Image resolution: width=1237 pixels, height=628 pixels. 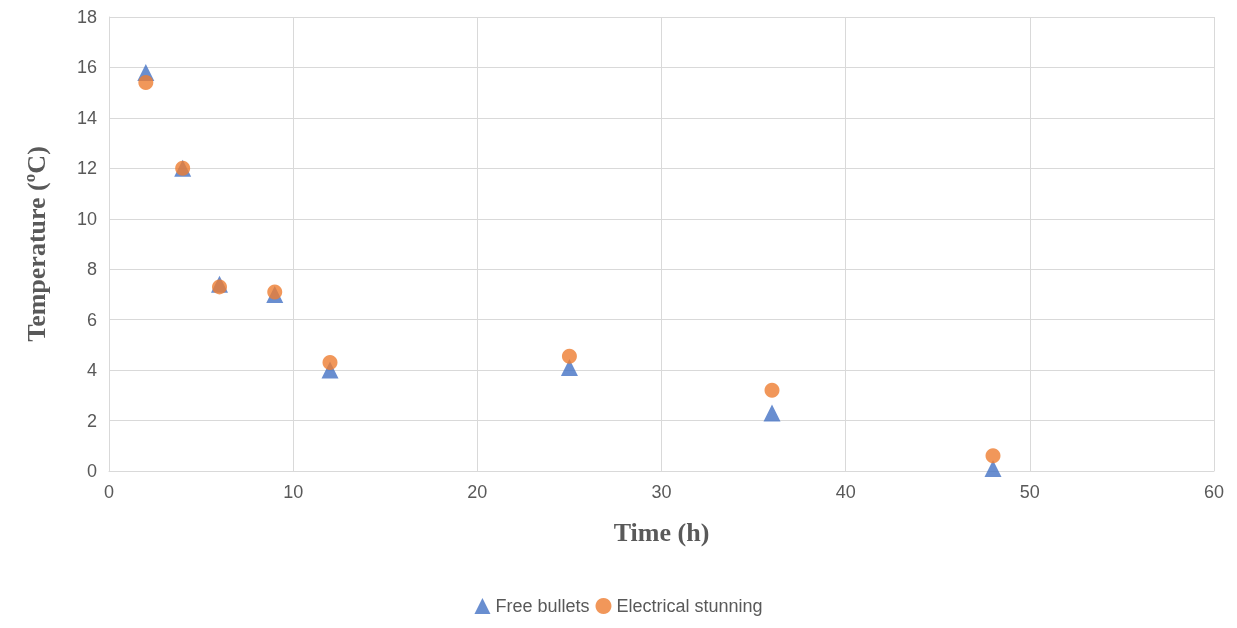 I want to click on x-axis-title: Time (h), so click(x=661, y=532).